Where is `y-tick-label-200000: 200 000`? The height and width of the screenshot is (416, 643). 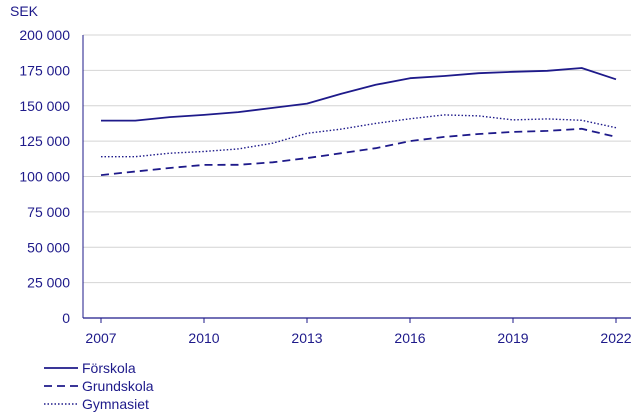 y-tick-label-200000: 200 000 is located at coordinates (44, 35).